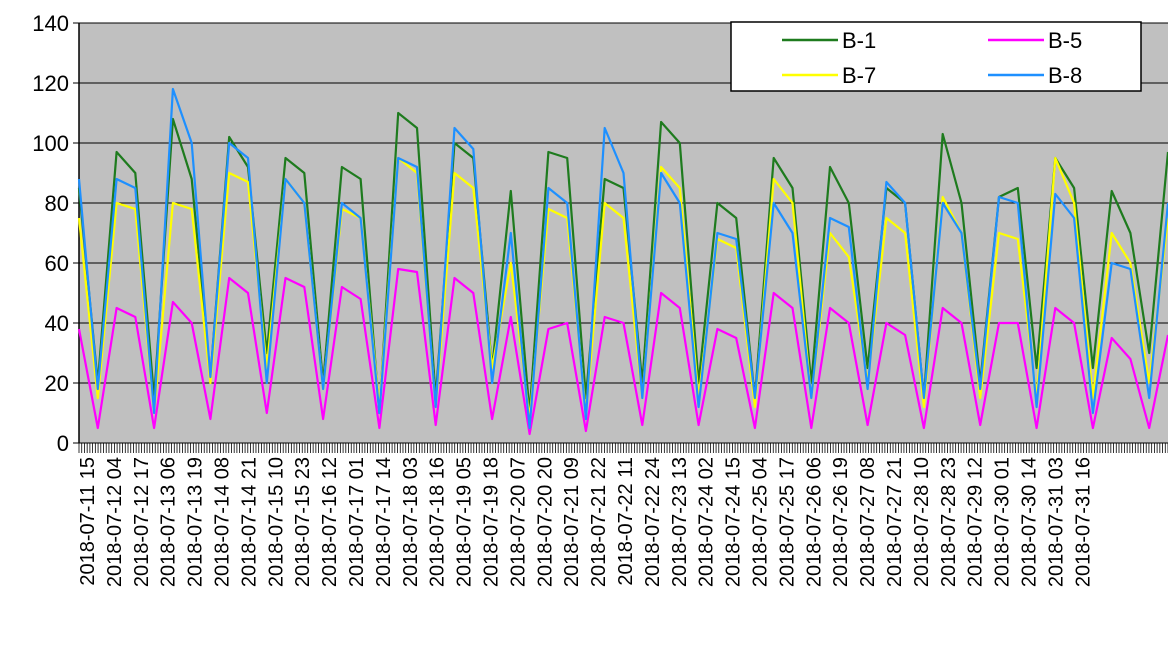 The image size is (1168, 649). I want to click on x-tick-label: 2018-07-27 21, so click(895, 522).